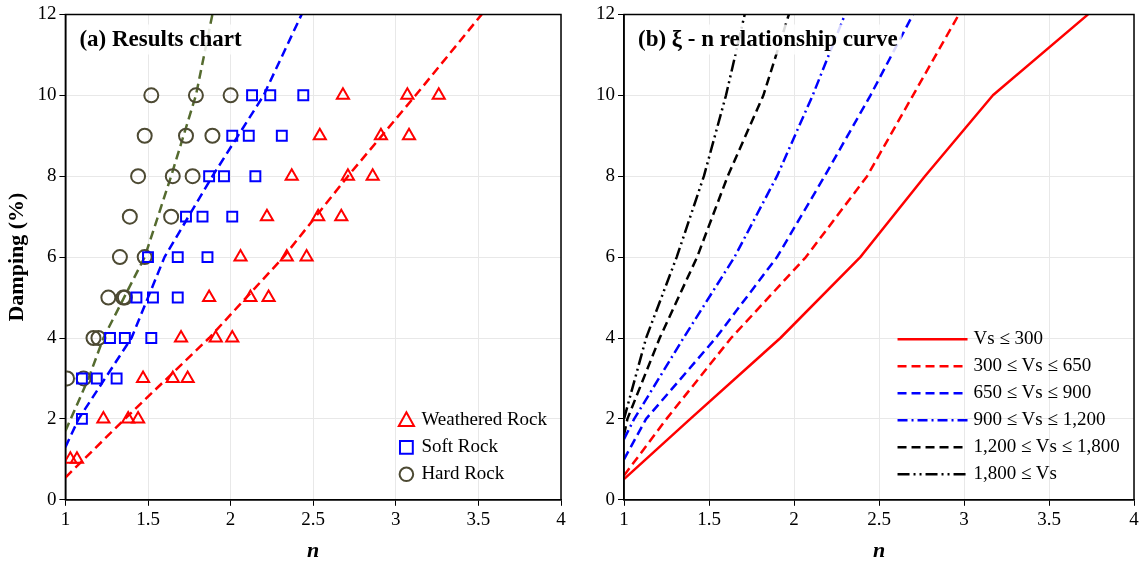 Image resolution: width=1146 pixels, height=569 pixels. Describe the element at coordinates (51, 175) in the screenshot. I see `y-tick-label: 8` at that location.